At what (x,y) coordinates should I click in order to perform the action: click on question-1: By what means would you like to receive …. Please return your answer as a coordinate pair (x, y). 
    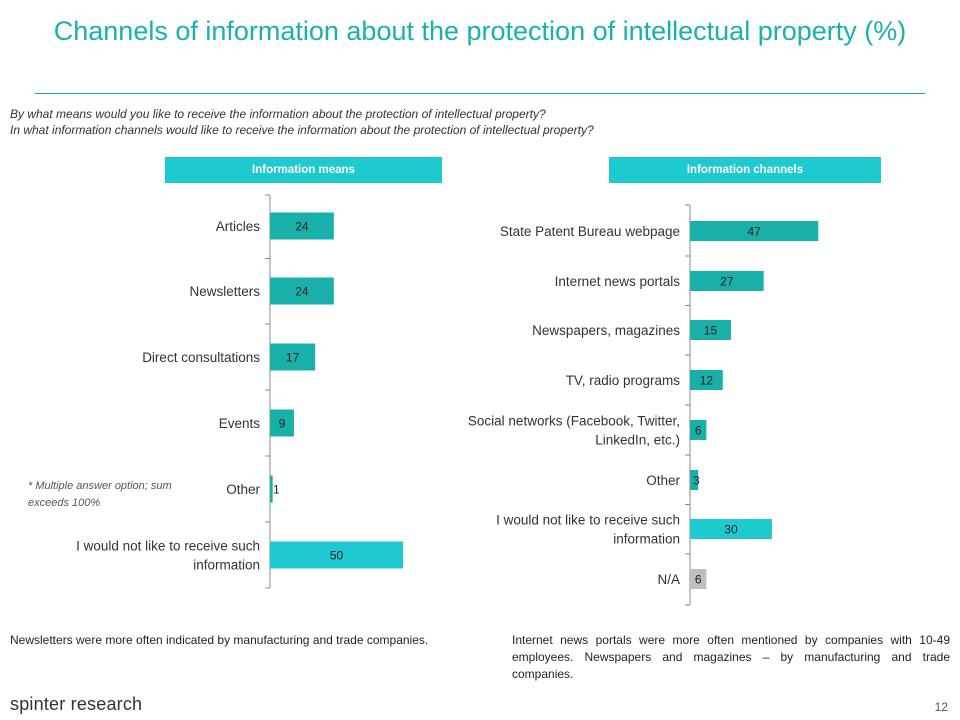
    Looking at the image, I should click on (278, 114).